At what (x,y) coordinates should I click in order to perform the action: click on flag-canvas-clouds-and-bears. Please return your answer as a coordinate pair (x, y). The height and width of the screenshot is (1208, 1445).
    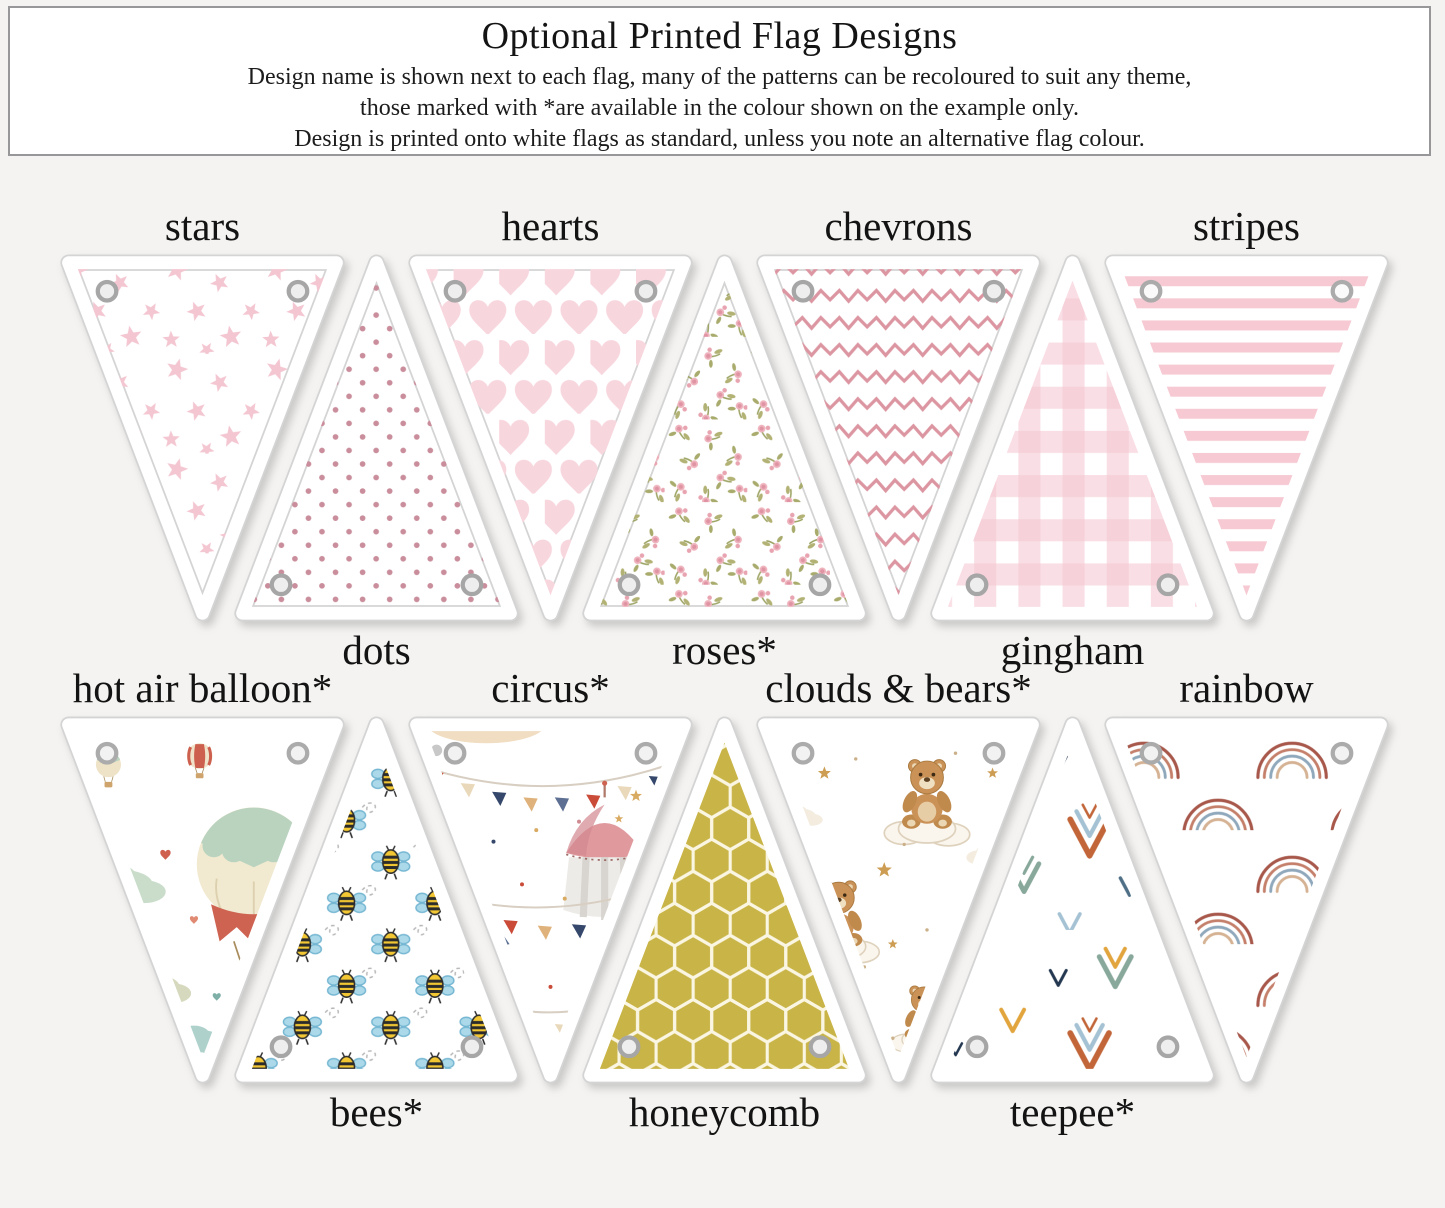
    Looking at the image, I should click on (898, 900).